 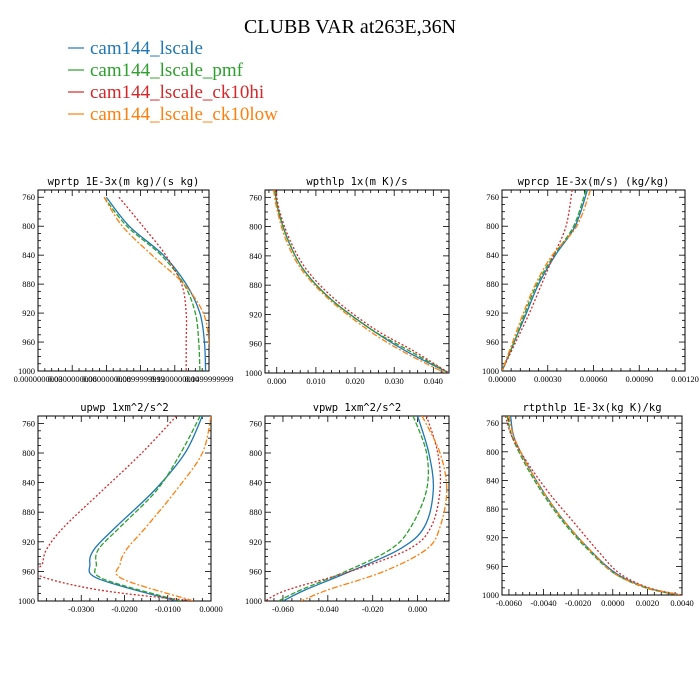 What do you see at coordinates (124, 408) in the screenshot?
I see `panel-title: upwp 1xm^2/s^2` at bounding box center [124, 408].